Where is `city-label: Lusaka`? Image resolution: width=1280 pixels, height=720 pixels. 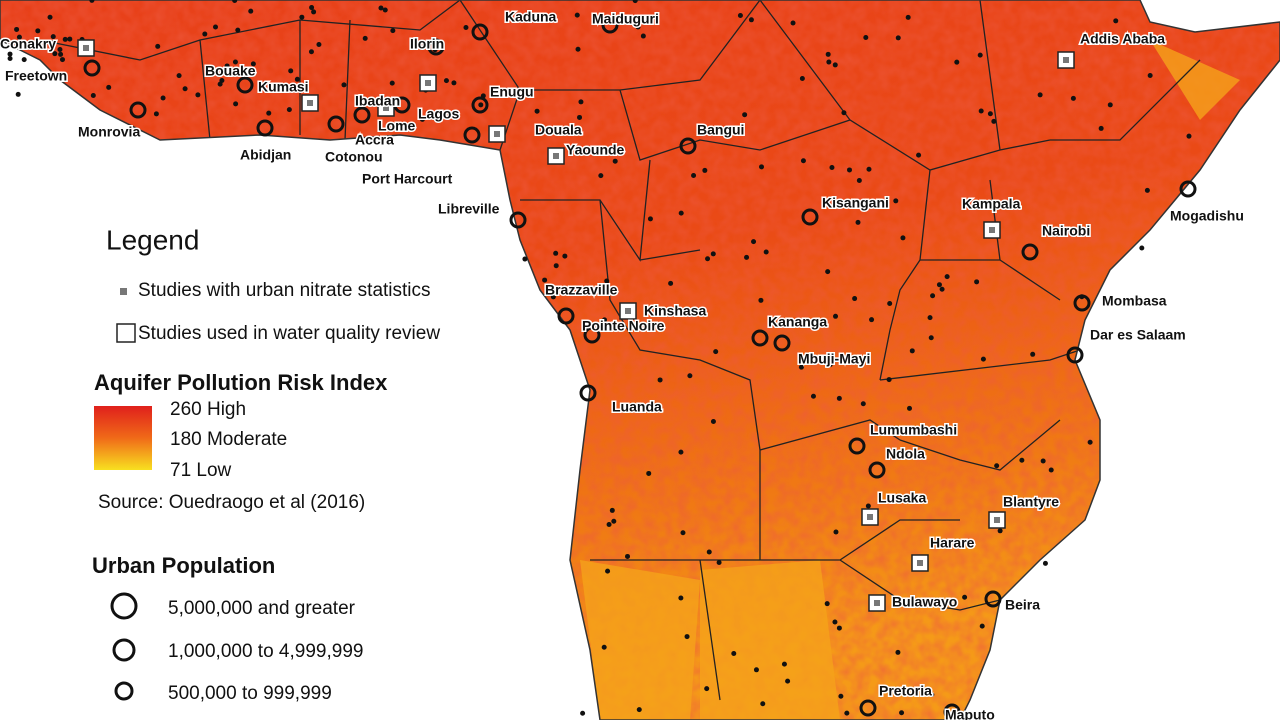 city-label: Lusaka is located at coordinates (902, 498).